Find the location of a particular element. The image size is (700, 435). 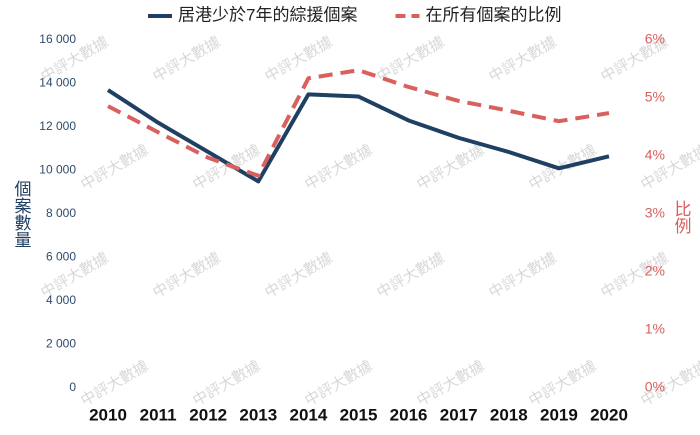

x-tick-label: 2016 is located at coordinates (409, 414).